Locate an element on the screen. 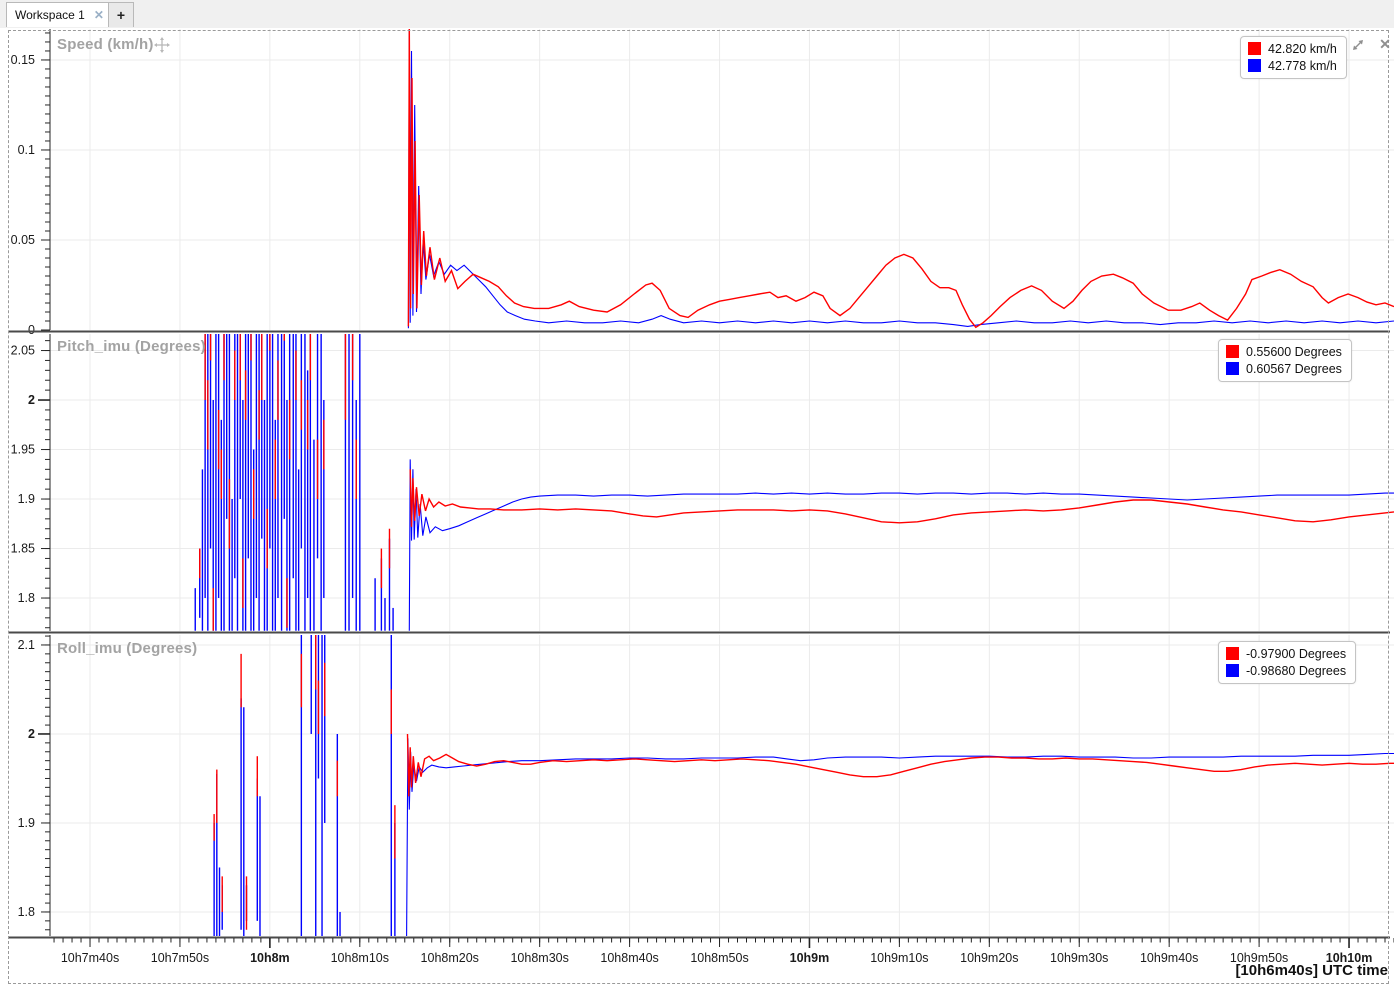  svg-text: 10h7m50s is located at coordinates (180, 958).